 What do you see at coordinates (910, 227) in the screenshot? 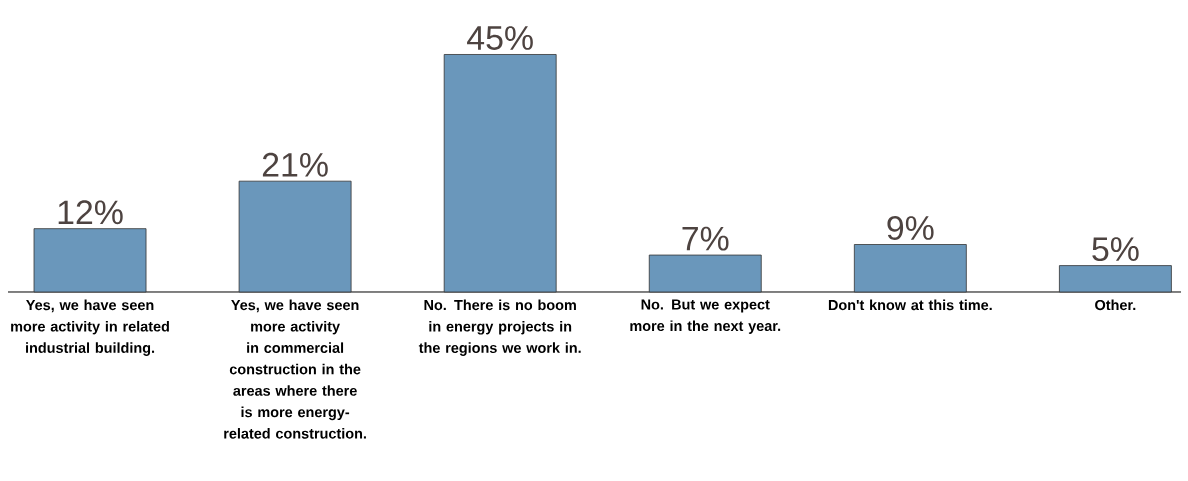
I see `data-label: 9%` at bounding box center [910, 227].